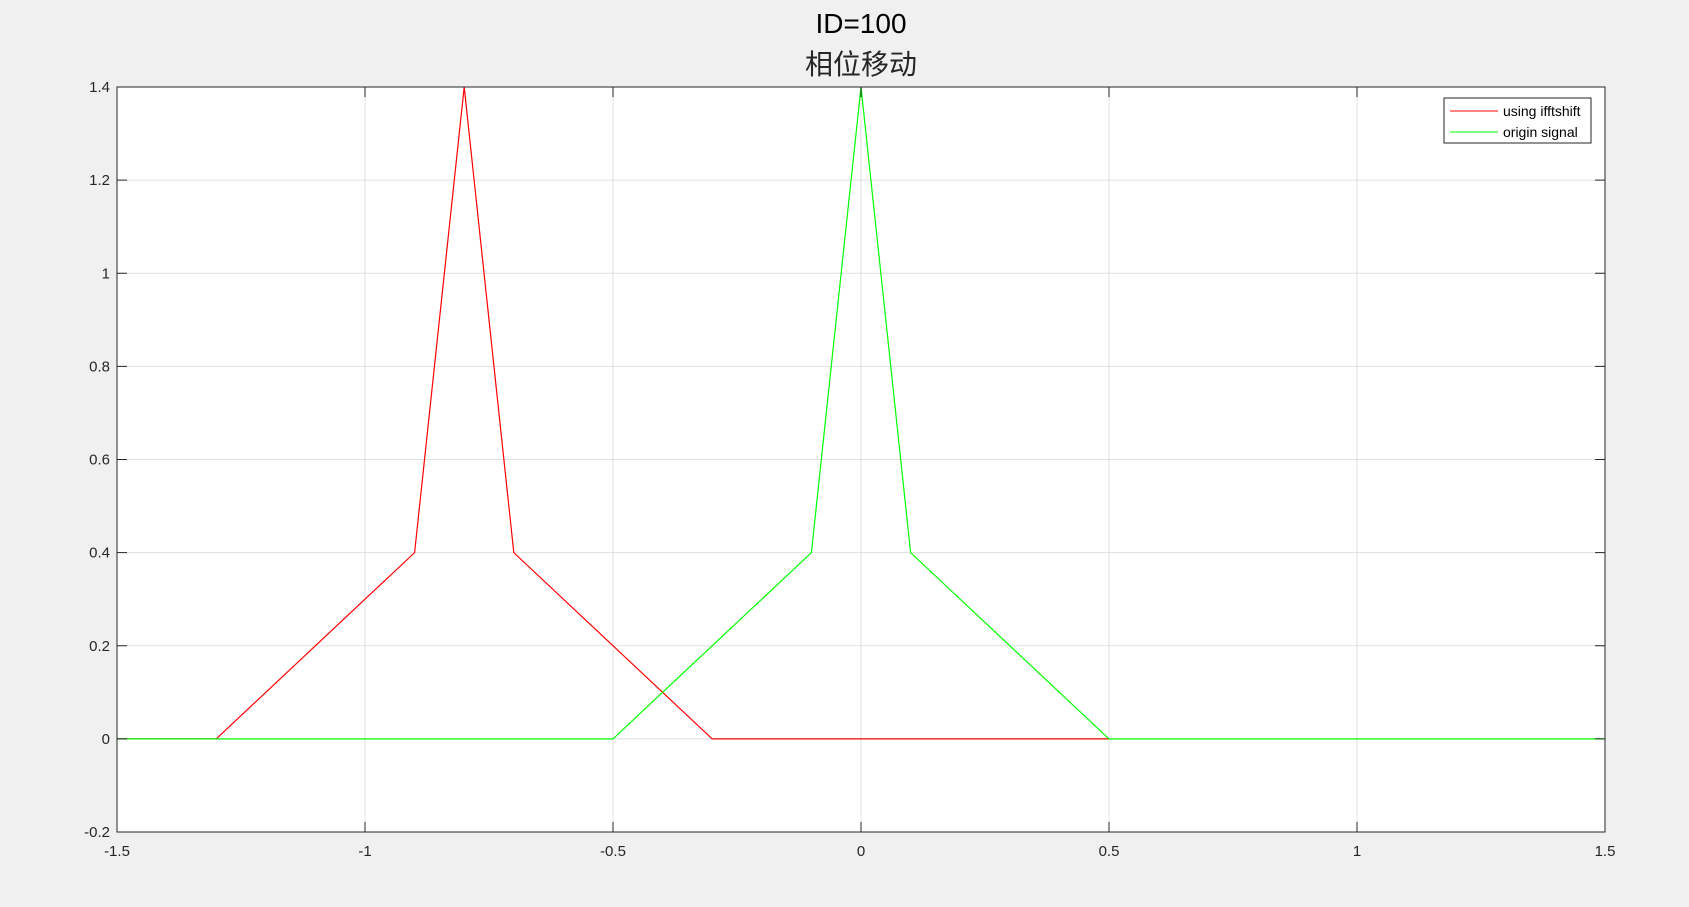  I want to click on legend-label-using-ifftshift: using ifftshift, so click(1542, 111).